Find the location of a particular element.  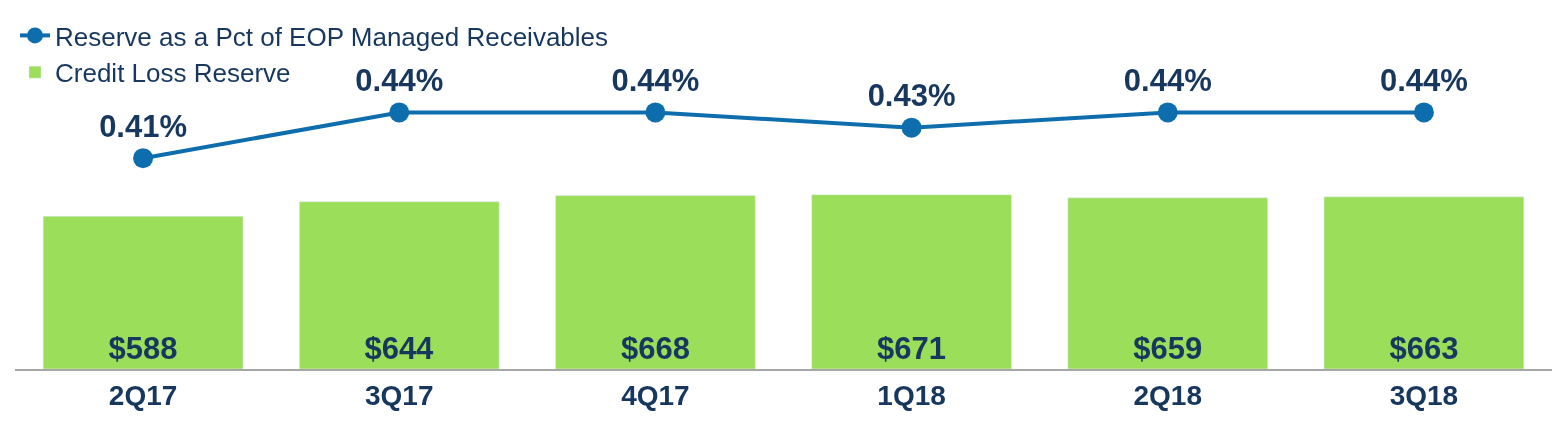

data-label: $644 is located at coordinates (399, 348).